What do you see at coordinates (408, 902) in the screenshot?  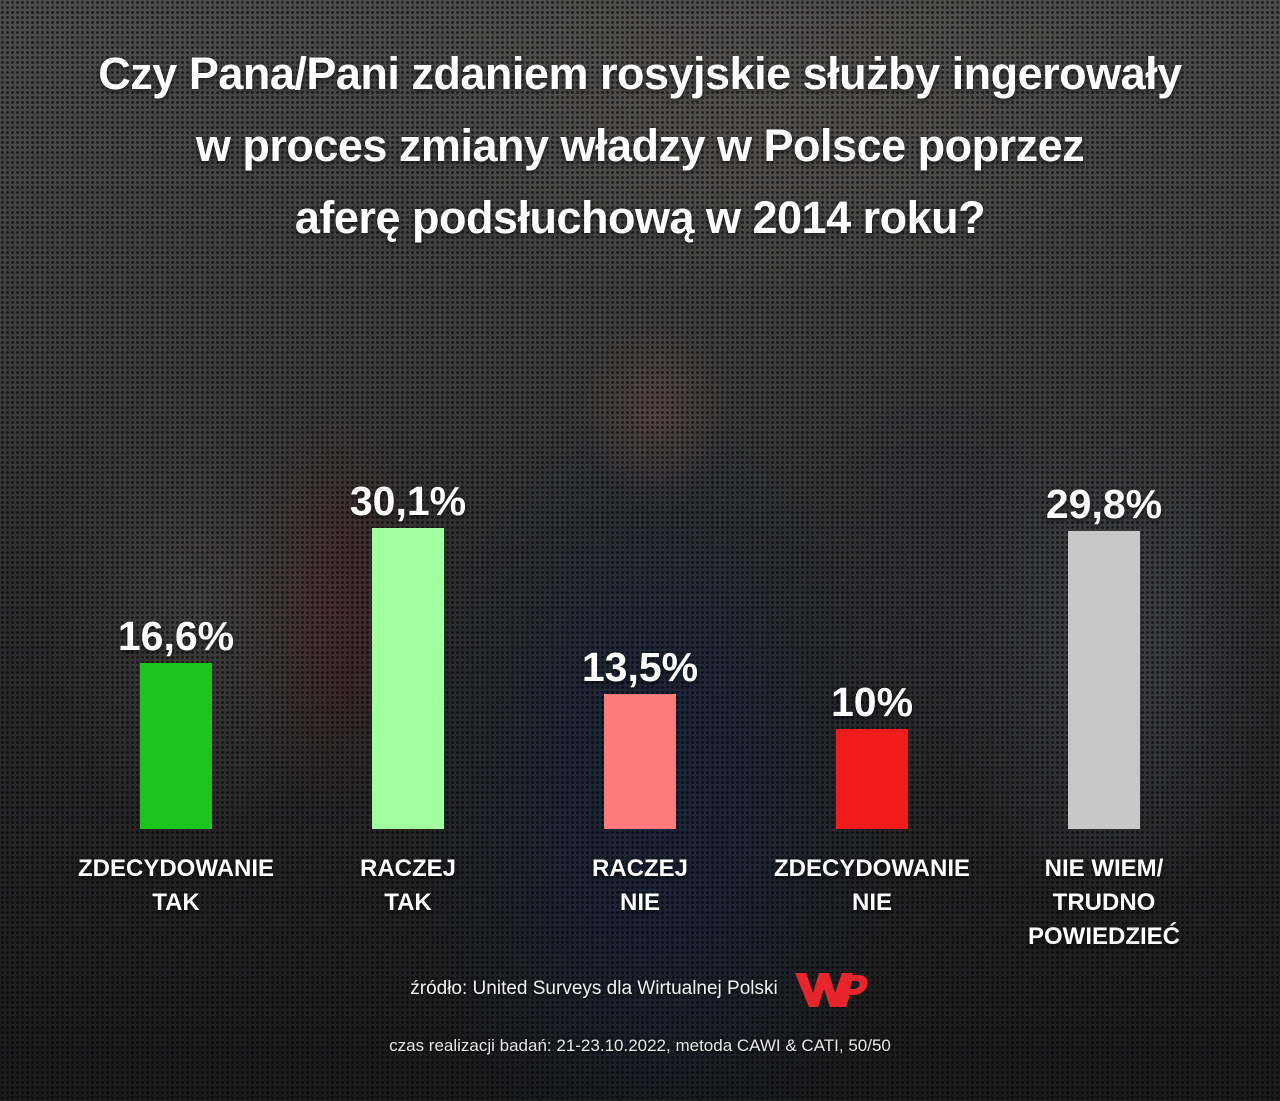 I see `category-label-2-line-2: TAK` at bounding box center [408, 902].